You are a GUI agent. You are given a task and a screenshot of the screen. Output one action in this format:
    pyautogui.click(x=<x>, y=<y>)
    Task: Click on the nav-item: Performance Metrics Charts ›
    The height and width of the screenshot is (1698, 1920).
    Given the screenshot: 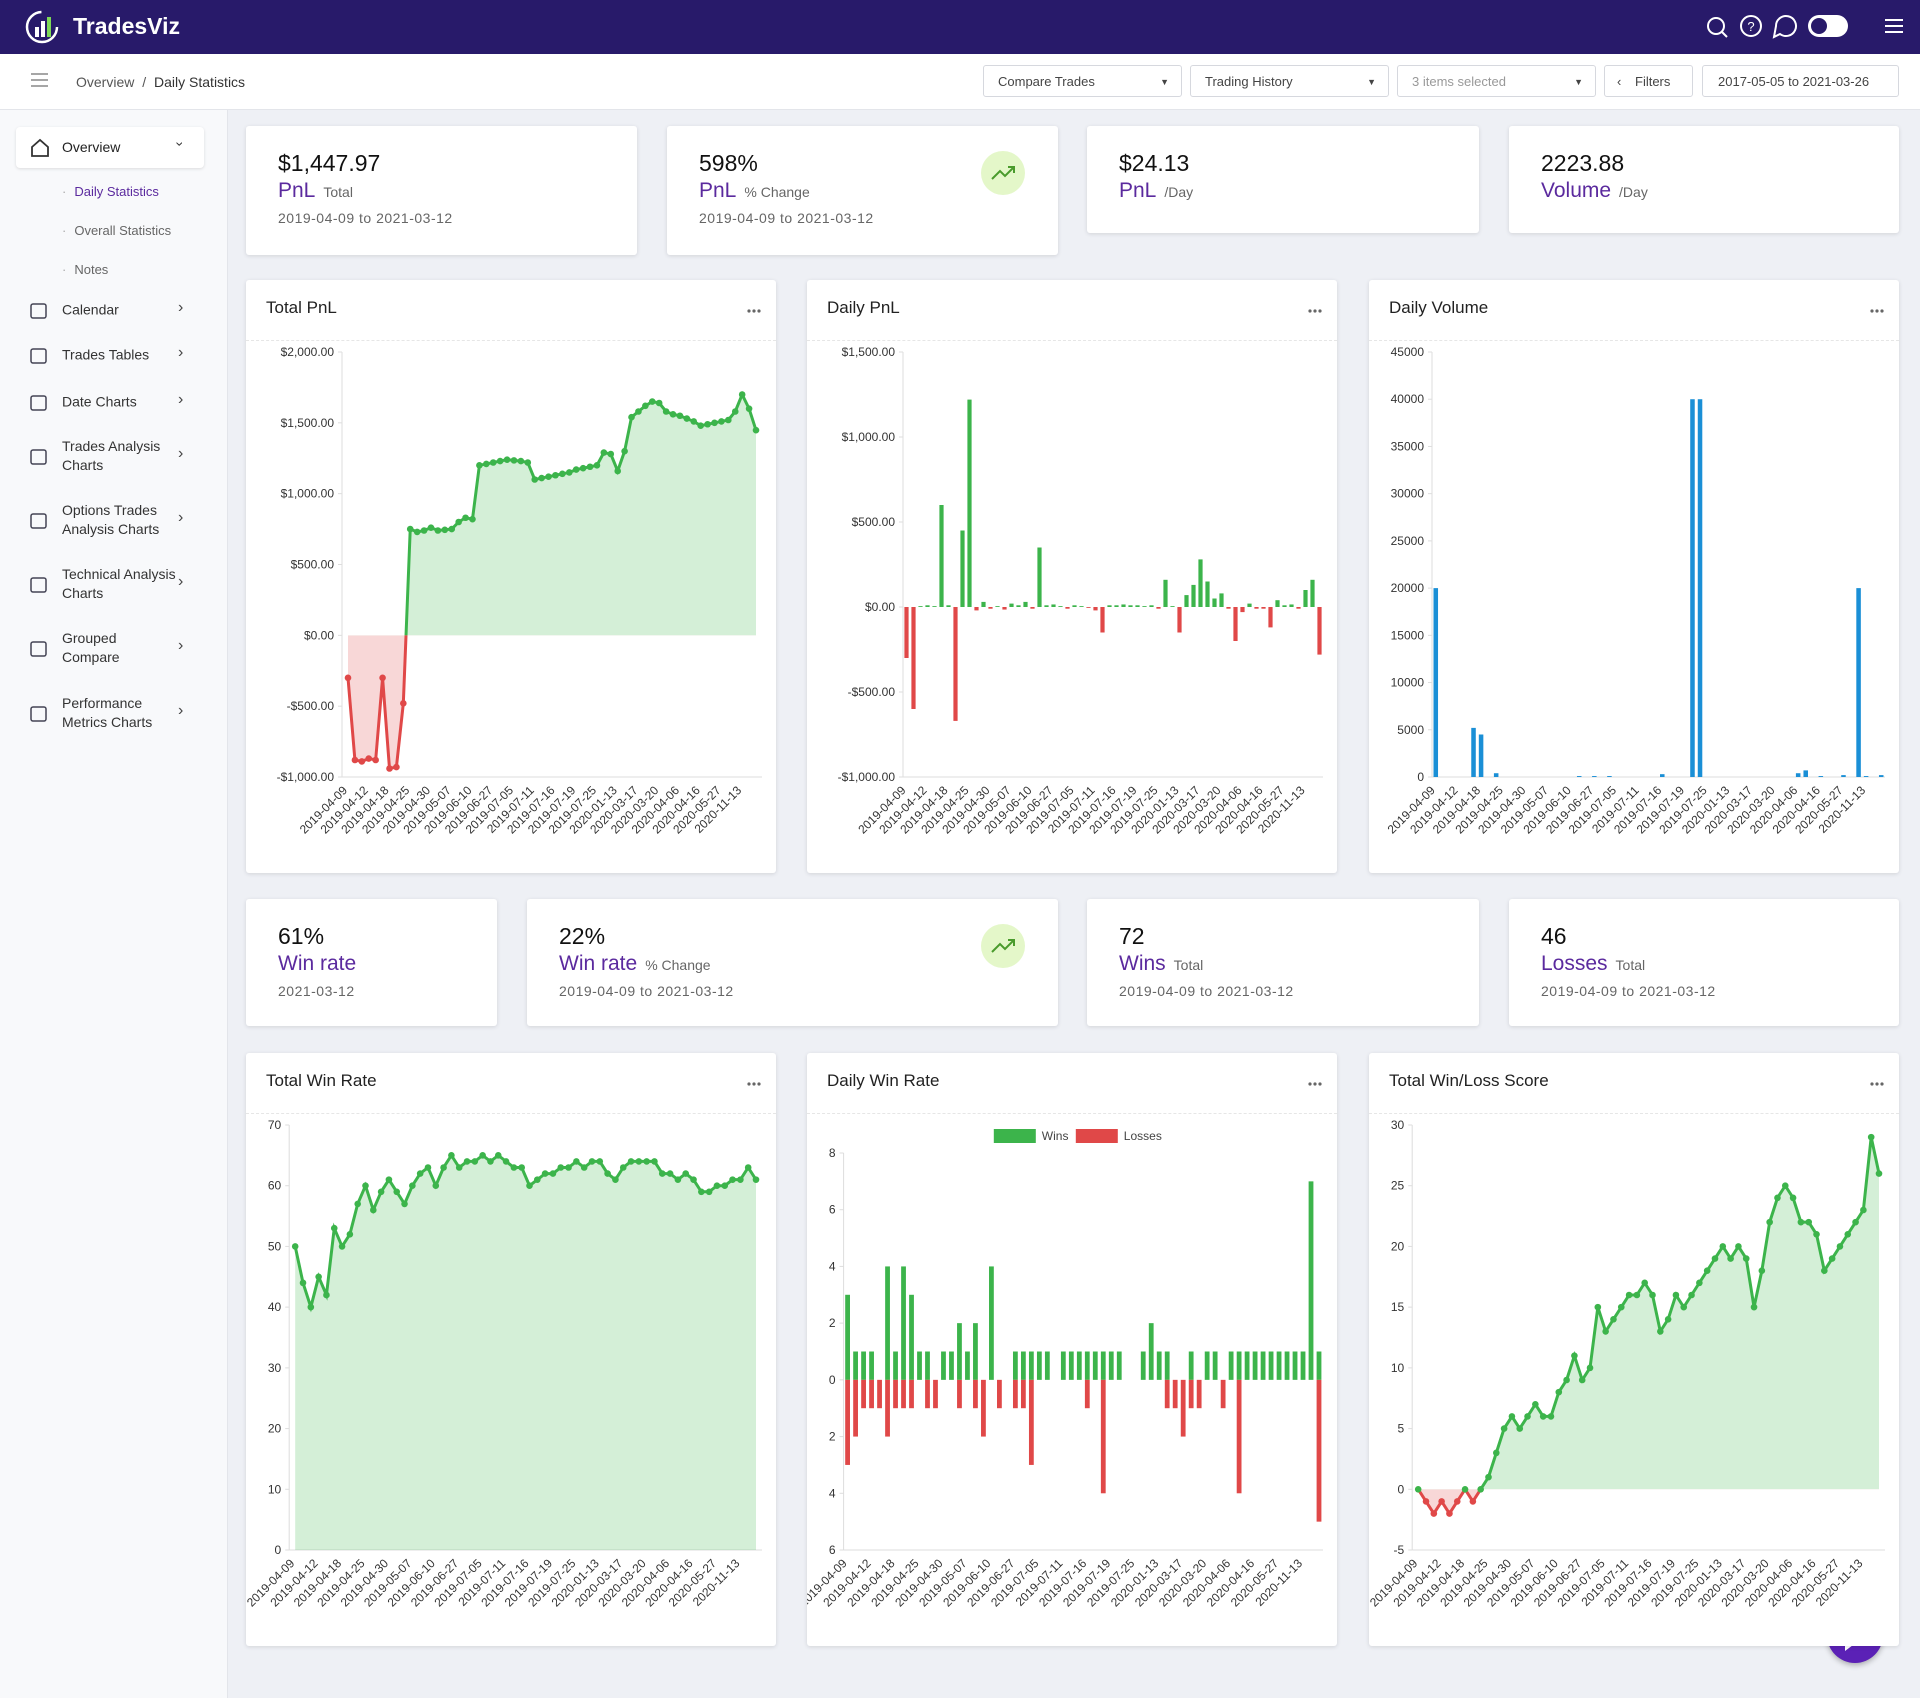 What is the action you would take?
    pyautogui.click(x=113, y=713)
    